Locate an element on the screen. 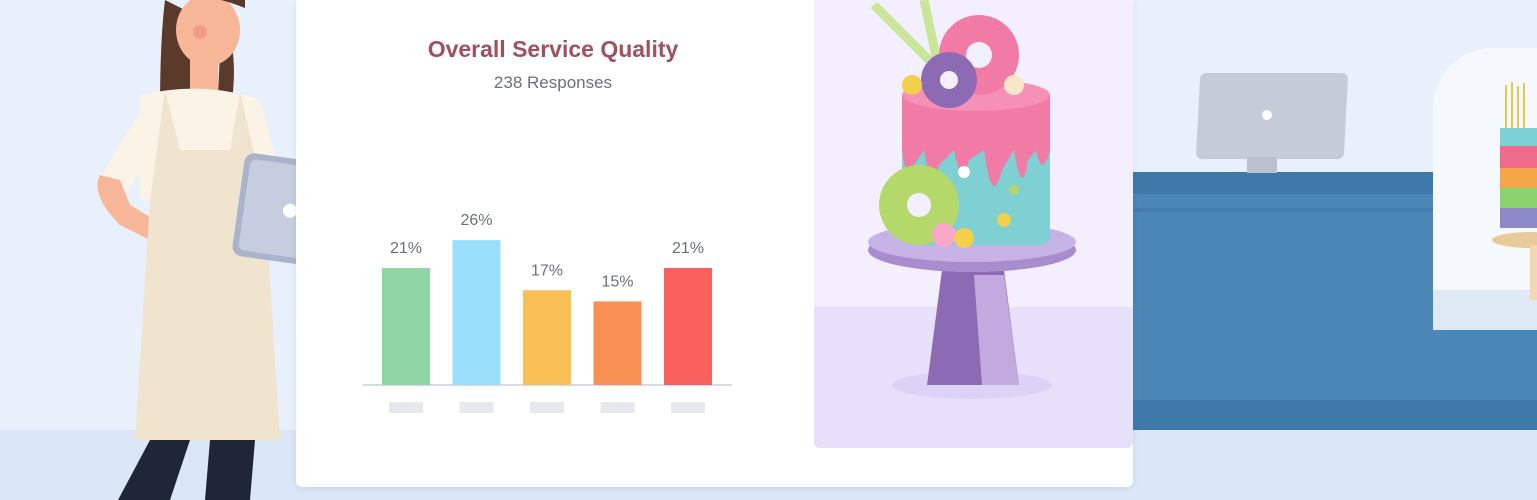 The height and width of the screenshot is (500, 1537). bar-value-label-1: 21% is located at coordinates (406, 248).